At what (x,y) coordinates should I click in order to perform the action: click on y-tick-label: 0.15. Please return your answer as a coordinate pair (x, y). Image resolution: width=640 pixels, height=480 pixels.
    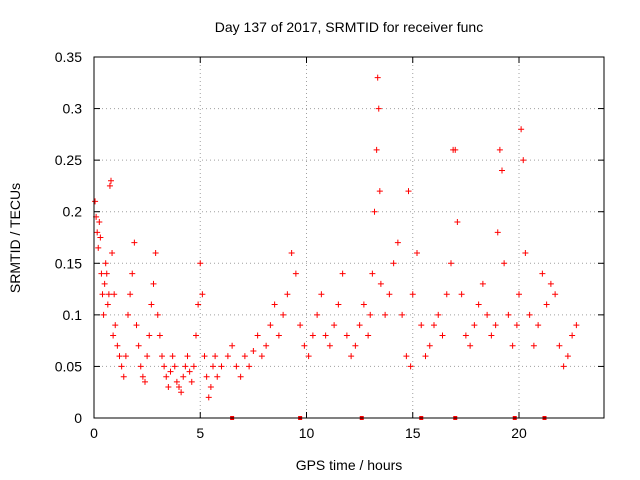
    Looking at the image, I should click on (68, 263).